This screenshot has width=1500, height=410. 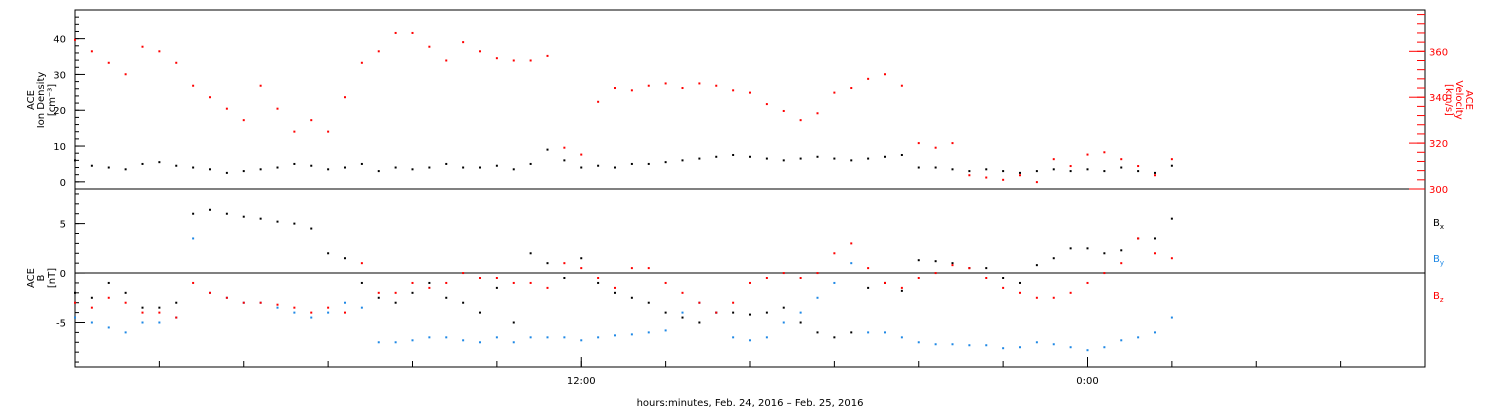 I want to click on top-left-tick-label: 10, so click(x=59, y=147).